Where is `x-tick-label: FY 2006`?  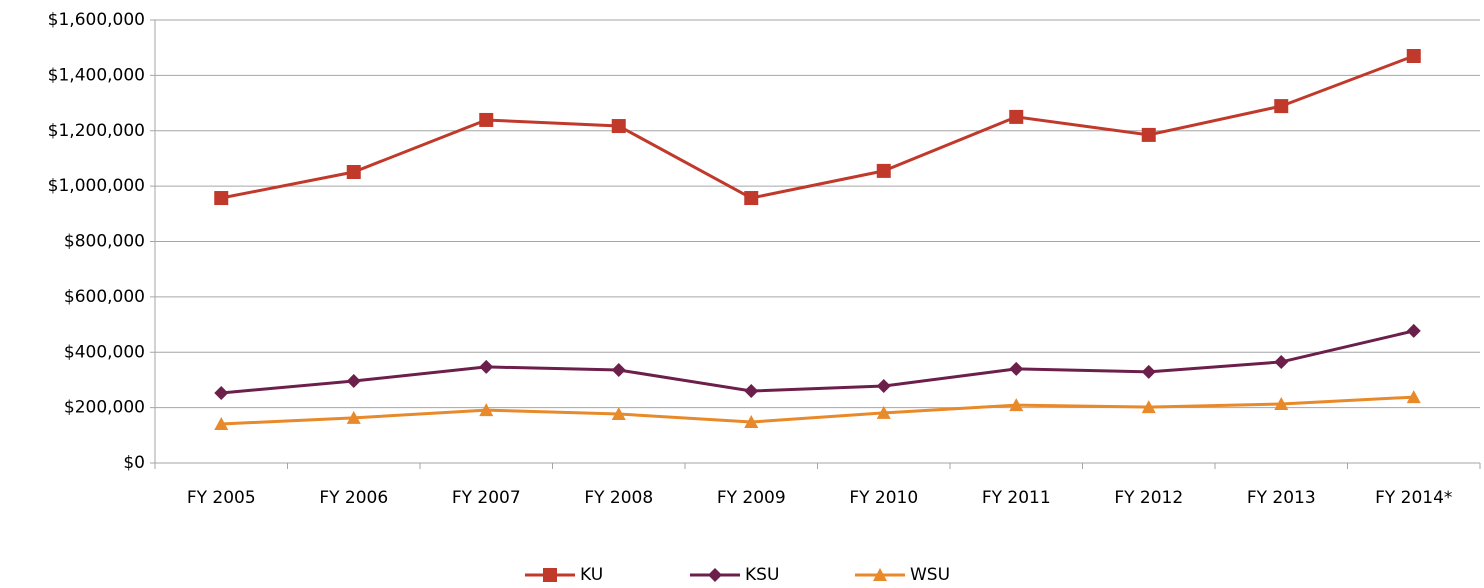
x-tick-label: FY 2006 is located at coordinates (353, 498).